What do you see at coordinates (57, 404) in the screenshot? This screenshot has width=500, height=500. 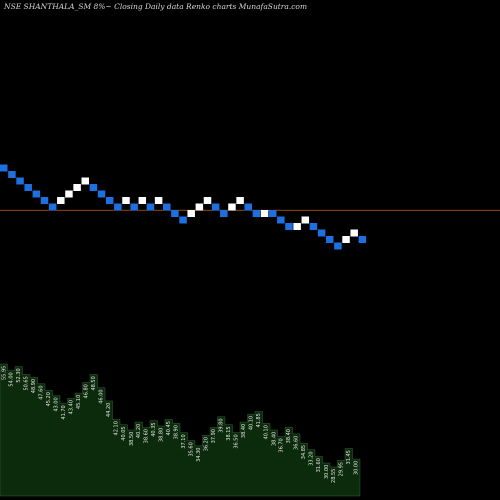 I see `volume-label: 43.00` at bounding box center [57, 404].